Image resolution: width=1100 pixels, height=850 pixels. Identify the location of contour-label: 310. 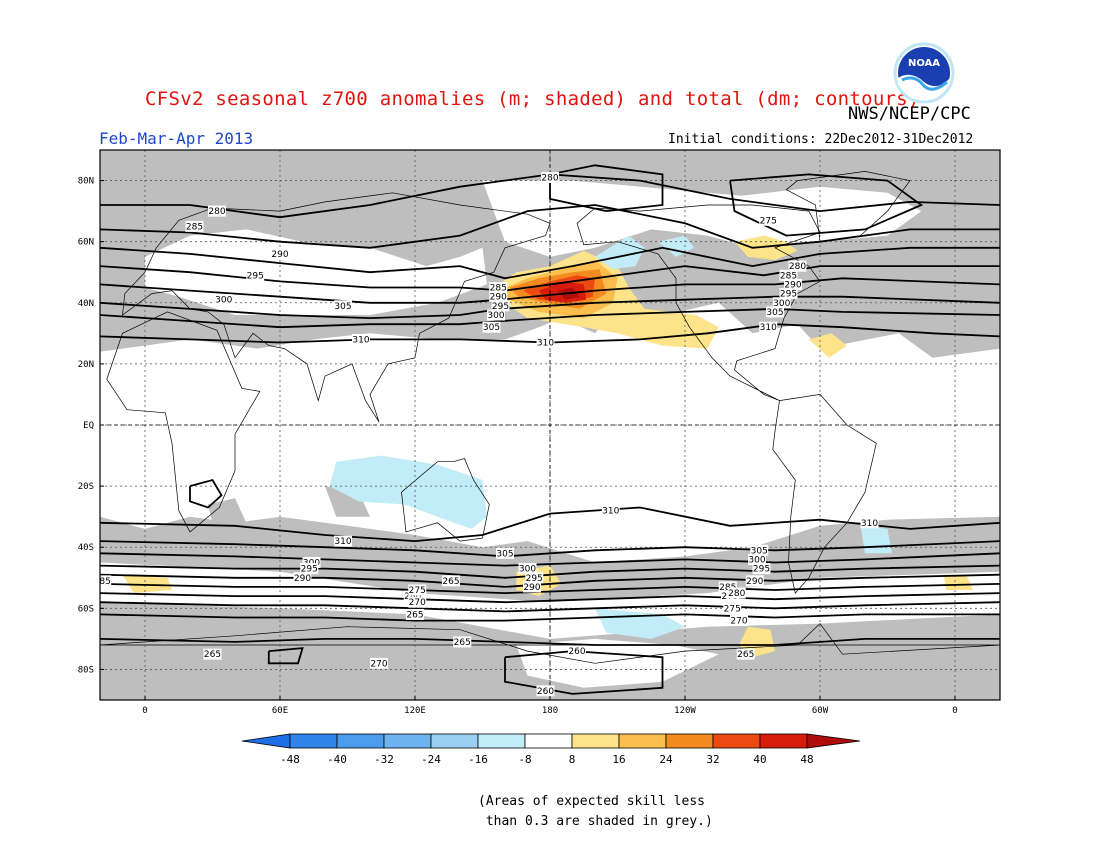
(545, 344).